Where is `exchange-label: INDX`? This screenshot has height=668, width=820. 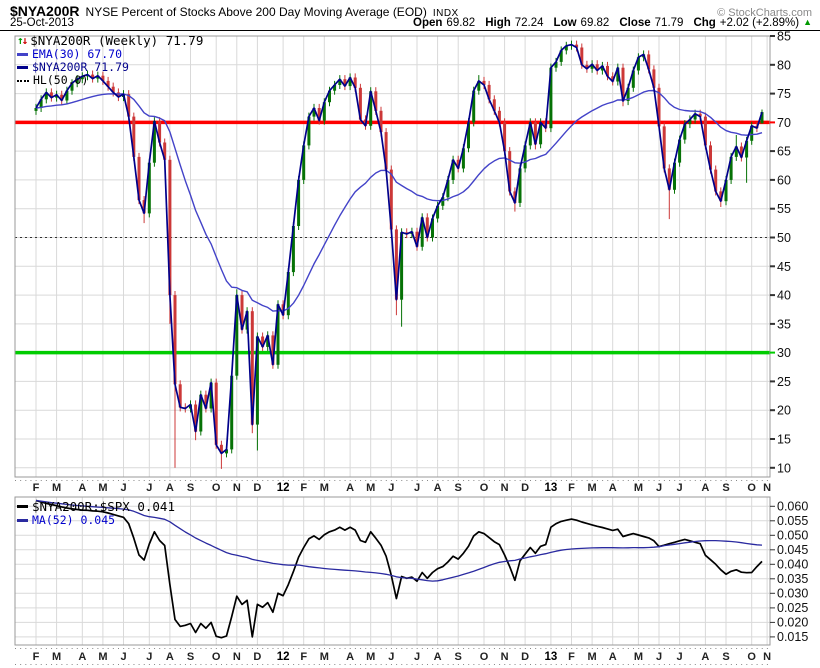
exchange-label: INDX is located at coordinates (445, 13).